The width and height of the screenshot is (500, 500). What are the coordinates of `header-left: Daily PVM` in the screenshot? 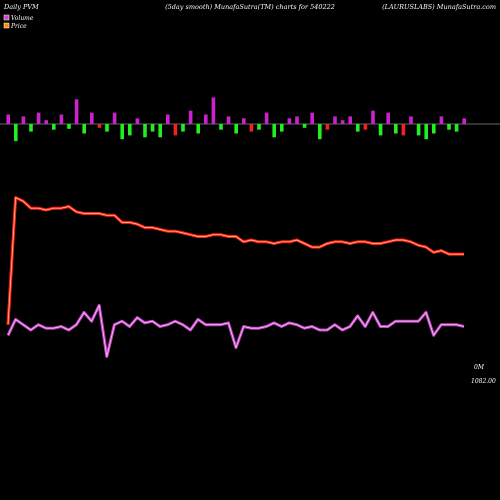 It's located at (21, 7).